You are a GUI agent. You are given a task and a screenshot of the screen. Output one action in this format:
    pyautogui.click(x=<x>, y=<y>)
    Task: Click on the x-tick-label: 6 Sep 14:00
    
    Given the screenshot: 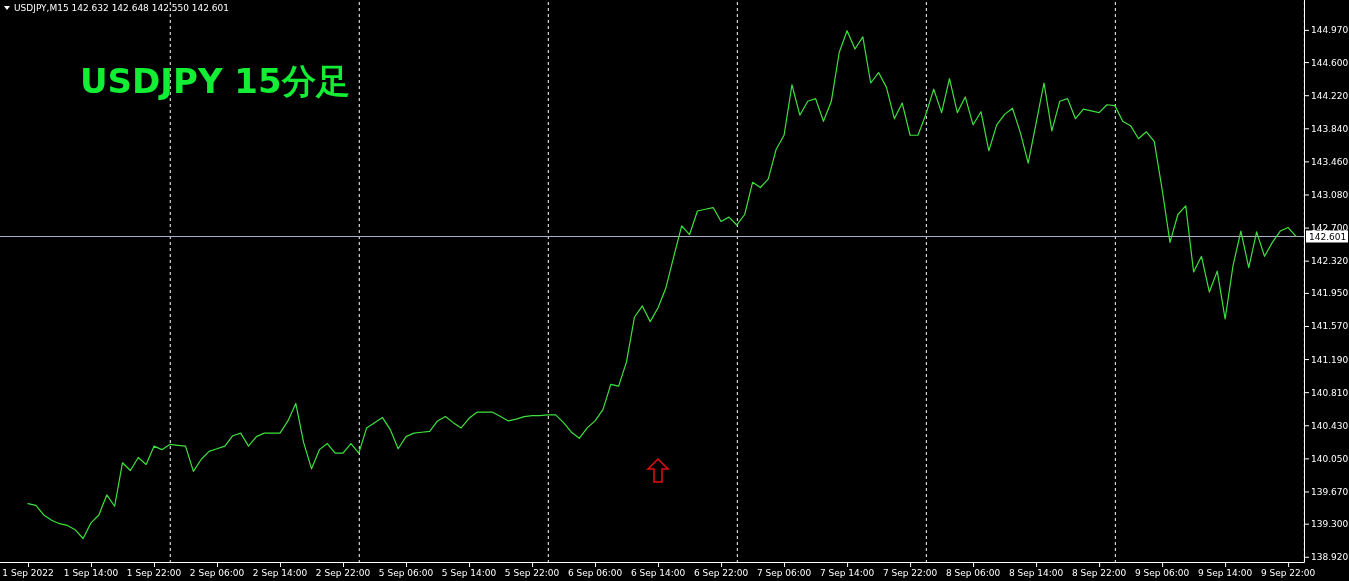 What is the action you would take?
    pyautogui.click(x=658, y=573)
    